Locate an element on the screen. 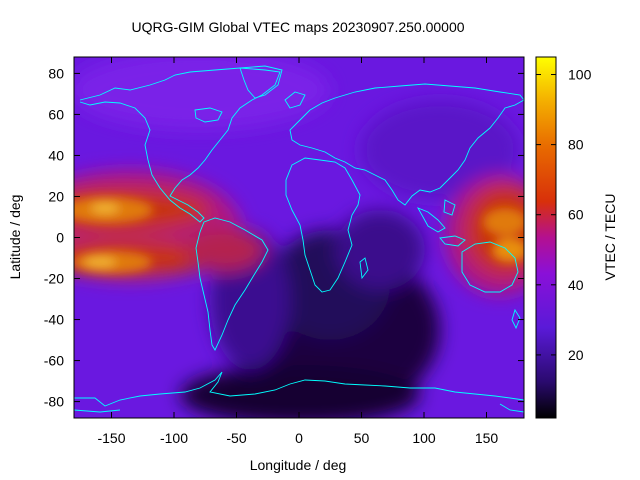 The image size is (640, 480). colorbar-tick-label: 20 is located at coordinates (576, 355).